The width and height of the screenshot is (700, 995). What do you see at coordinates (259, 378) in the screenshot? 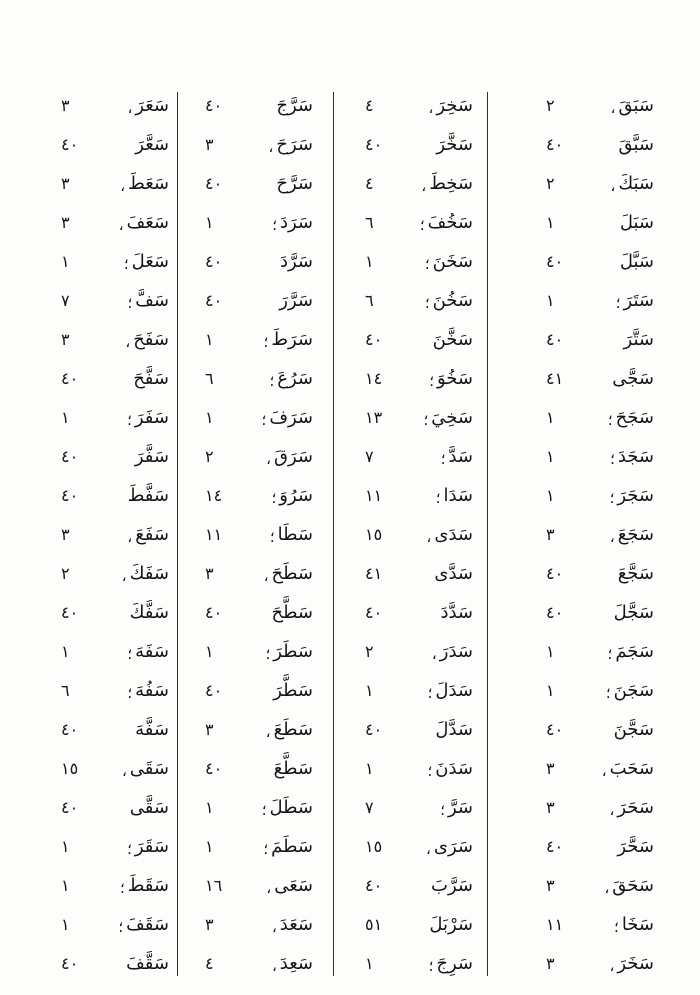
I see `index-entry: سَرُعَ؛ ٦` at bounding box center [259, 378].